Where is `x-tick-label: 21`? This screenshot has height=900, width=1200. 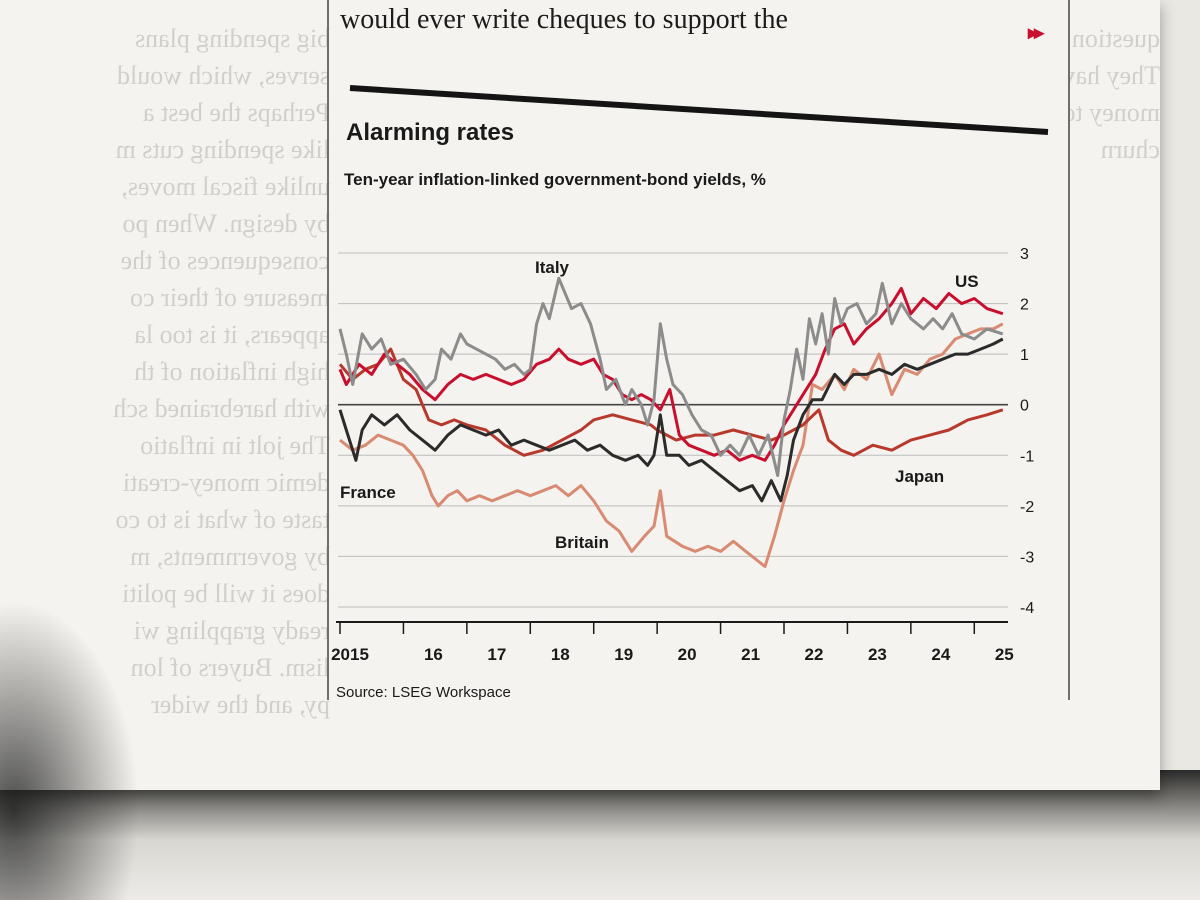
x-tick-label: 21 is located at coordinates (750, 654).